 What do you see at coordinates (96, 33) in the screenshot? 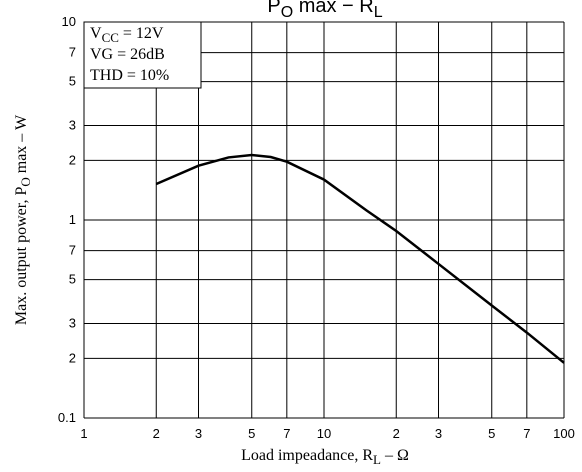
I see `annotation-part: V` at bounding box center [96, 33].